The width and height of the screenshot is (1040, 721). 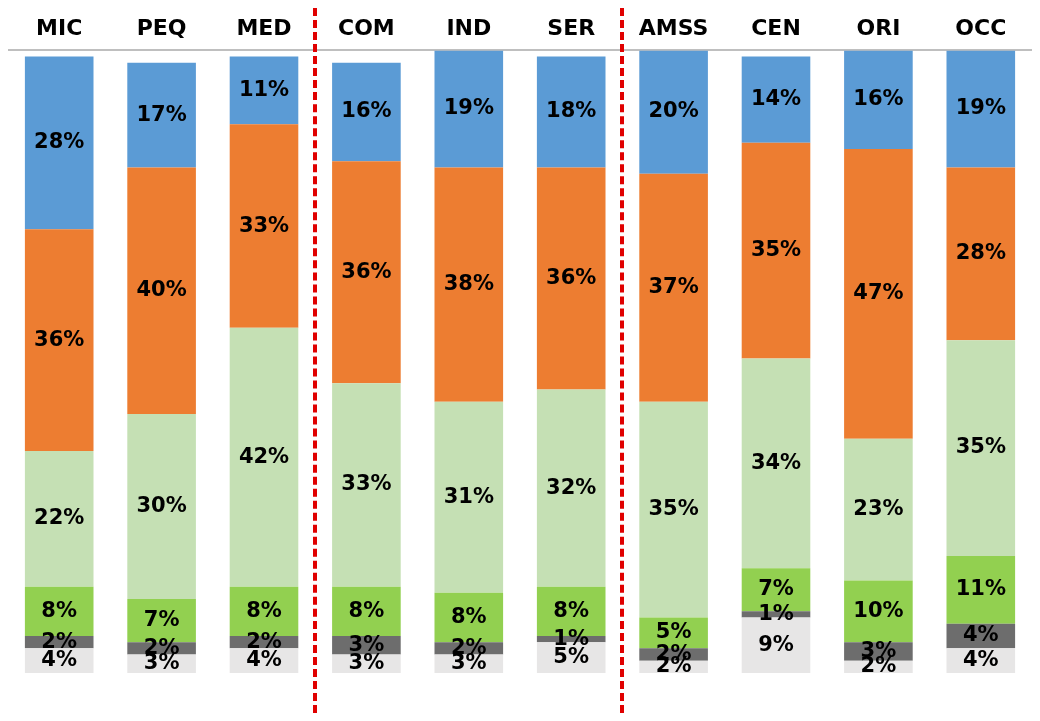 I want to click on x-tick-label: IND, so click(x=469, y=27).